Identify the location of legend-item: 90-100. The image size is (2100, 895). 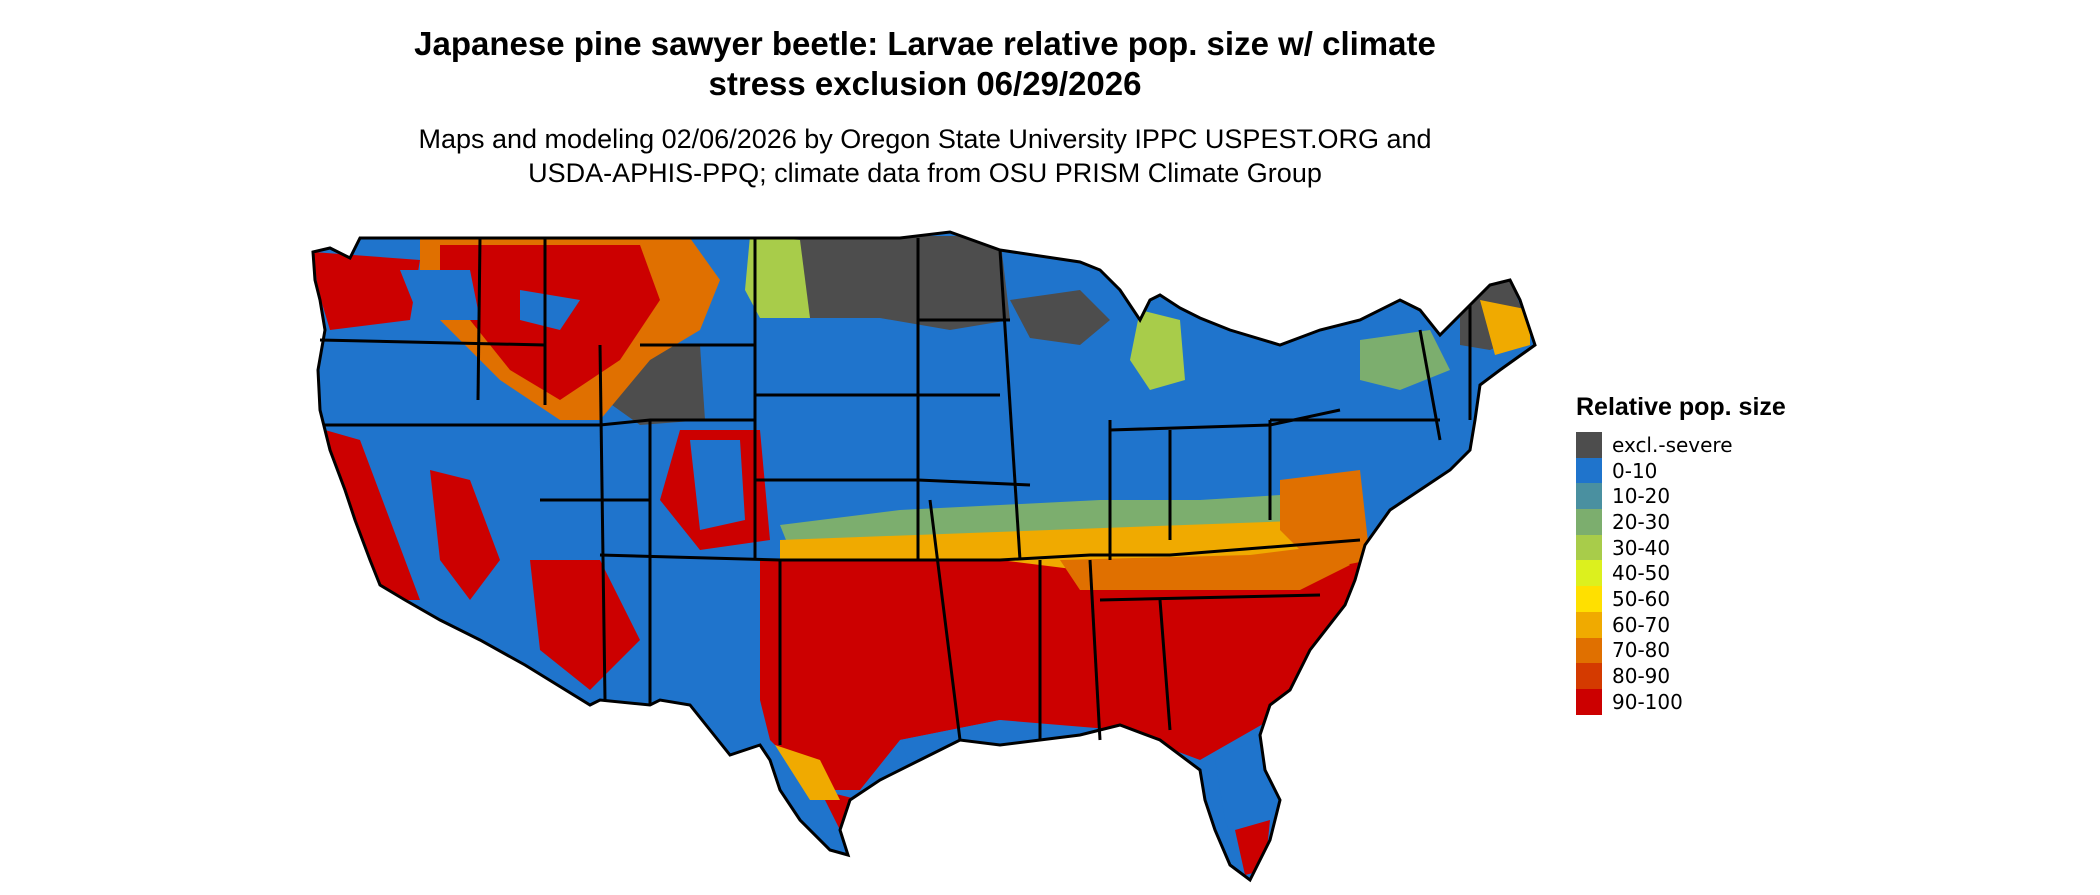
(1706, 701).